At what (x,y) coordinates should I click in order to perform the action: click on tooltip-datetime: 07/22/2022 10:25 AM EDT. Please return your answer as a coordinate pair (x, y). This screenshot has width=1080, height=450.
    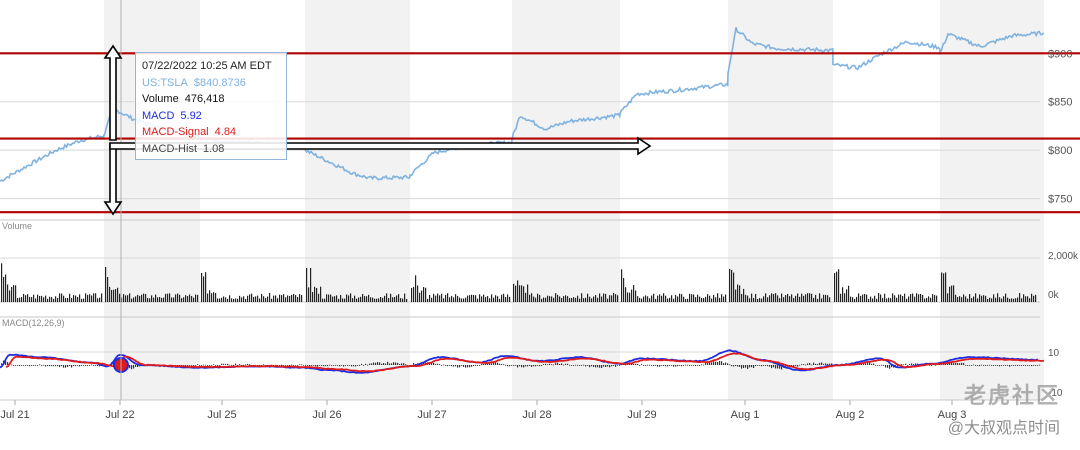
    Looking at the image, I should click on (207, 66).